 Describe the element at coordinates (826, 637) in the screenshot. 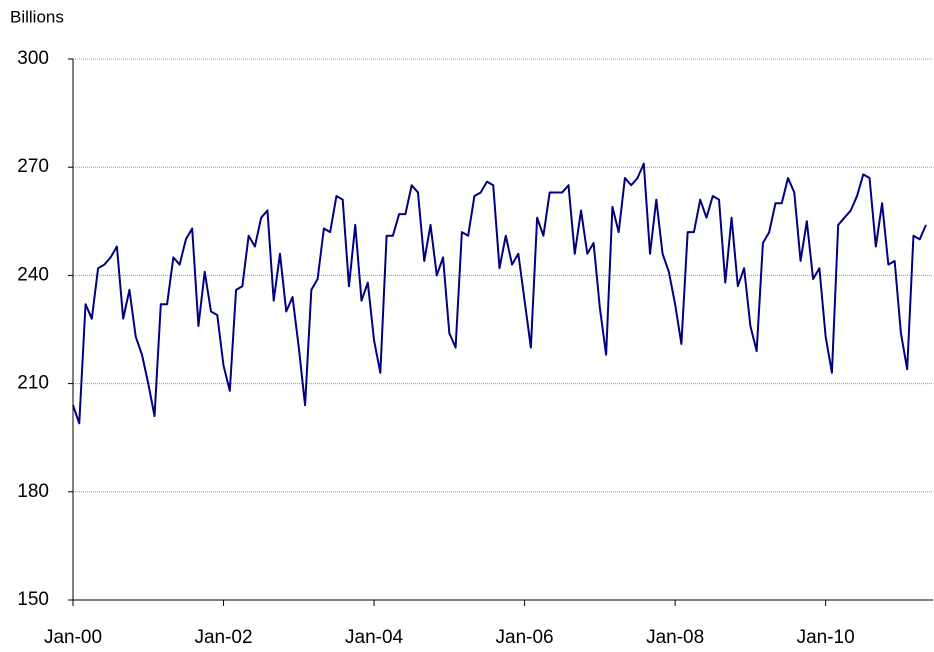

I see `x-tick-label: Jan-10` at that location.